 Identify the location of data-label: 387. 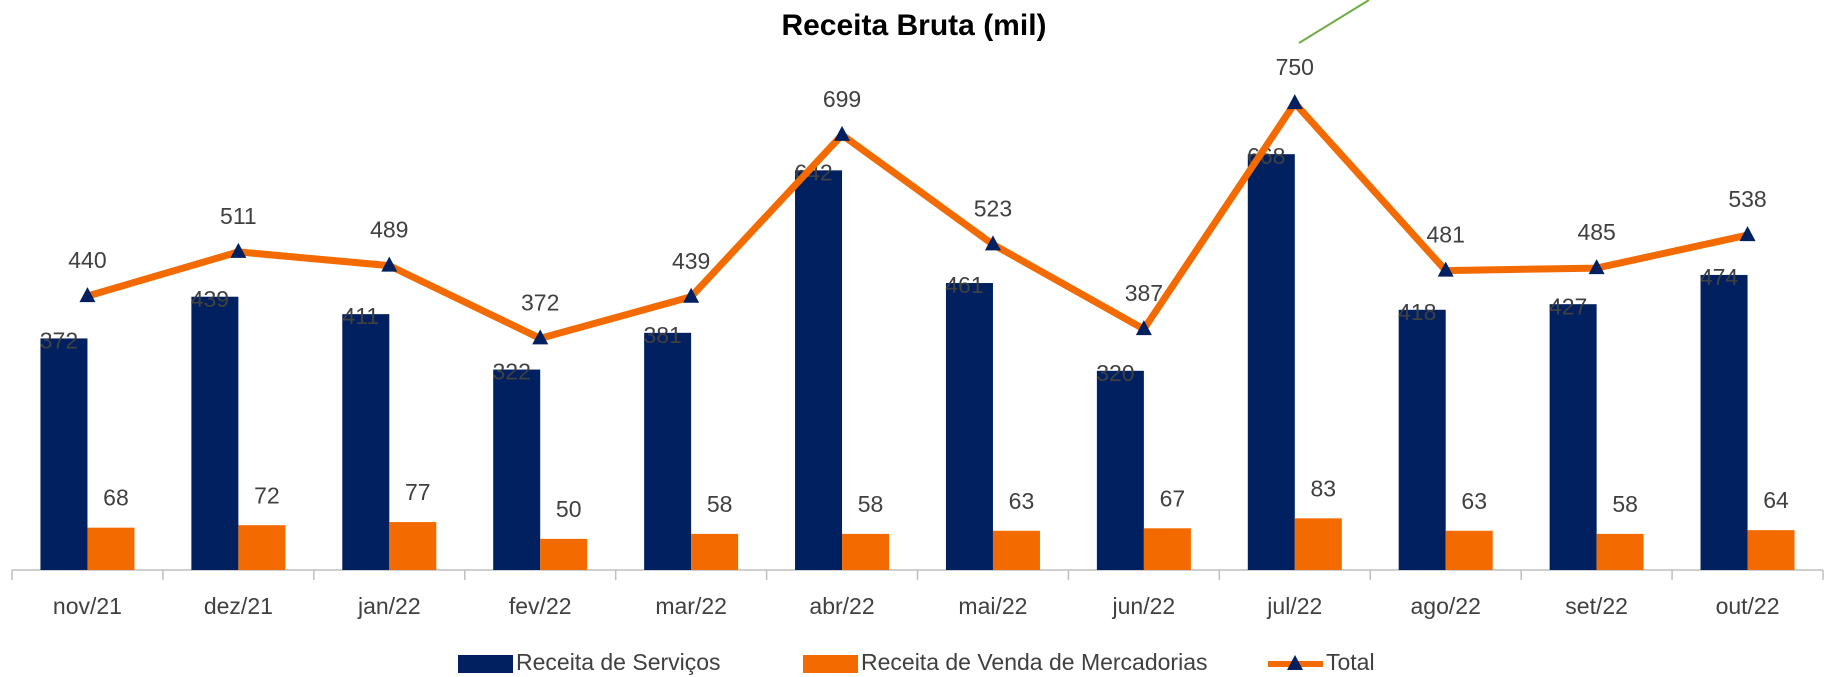
(1144, 293).